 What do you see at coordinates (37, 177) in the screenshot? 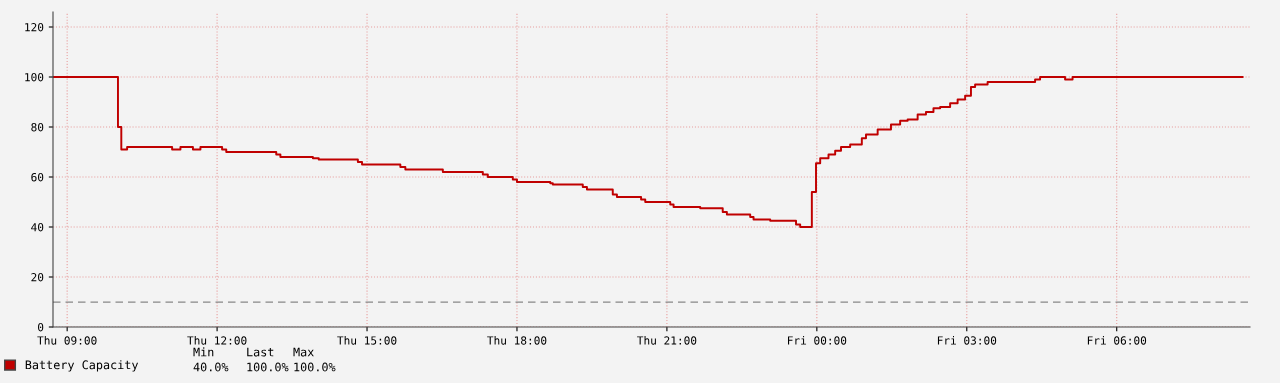
I see `y-tick-label: 60` at bounding box center [37, 177].